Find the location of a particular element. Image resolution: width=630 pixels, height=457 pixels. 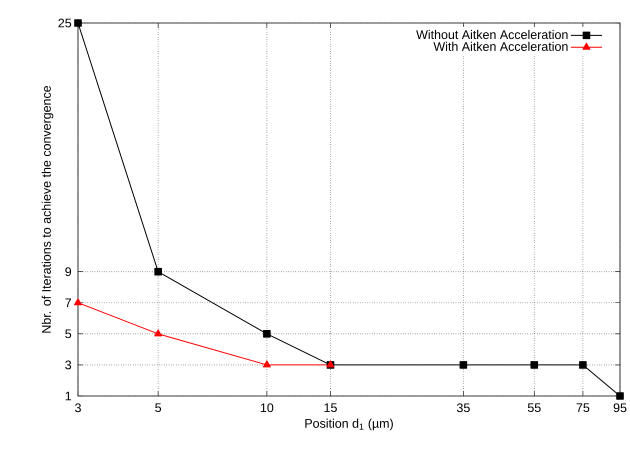

x-tick-label: 3 is located at coordinates (78, 407).